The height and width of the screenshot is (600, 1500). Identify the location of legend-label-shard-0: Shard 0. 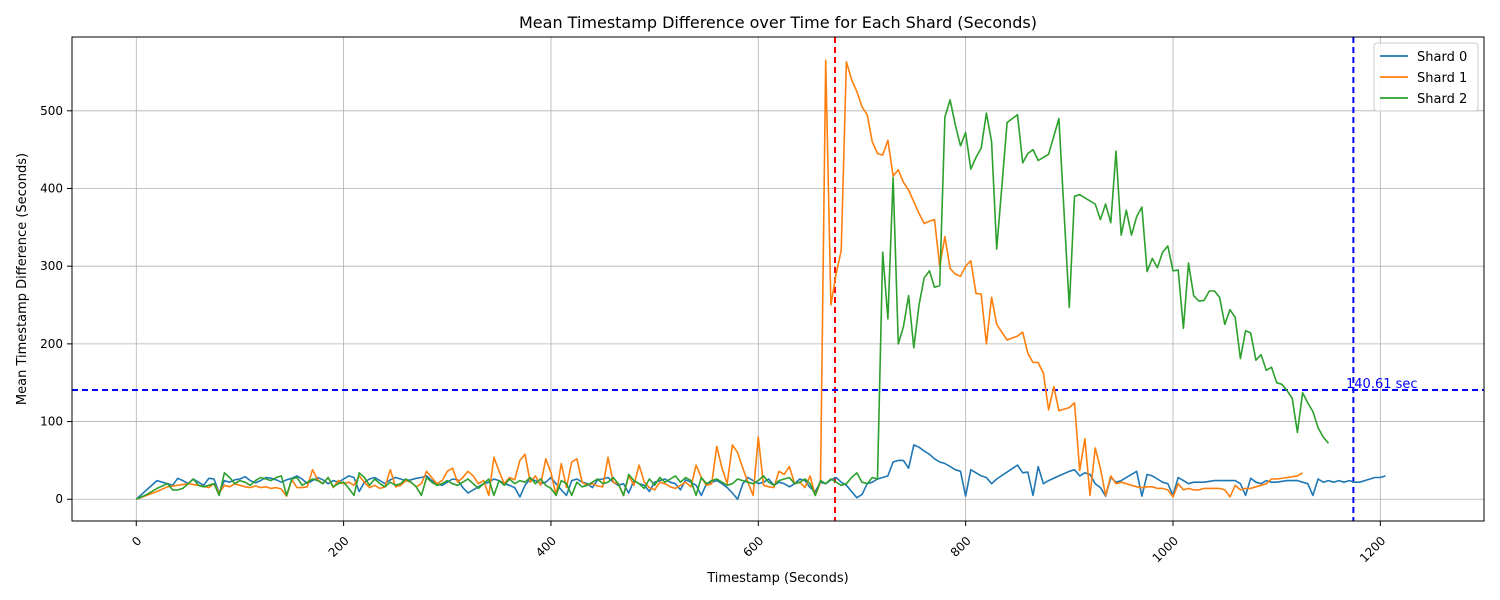
(1442, 57).